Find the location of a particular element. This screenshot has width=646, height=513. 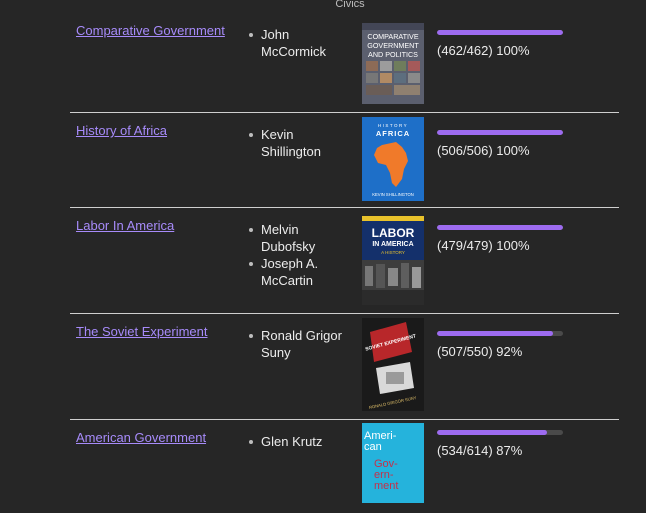

book-title-link: American Government is located at coordinates (141, 437).